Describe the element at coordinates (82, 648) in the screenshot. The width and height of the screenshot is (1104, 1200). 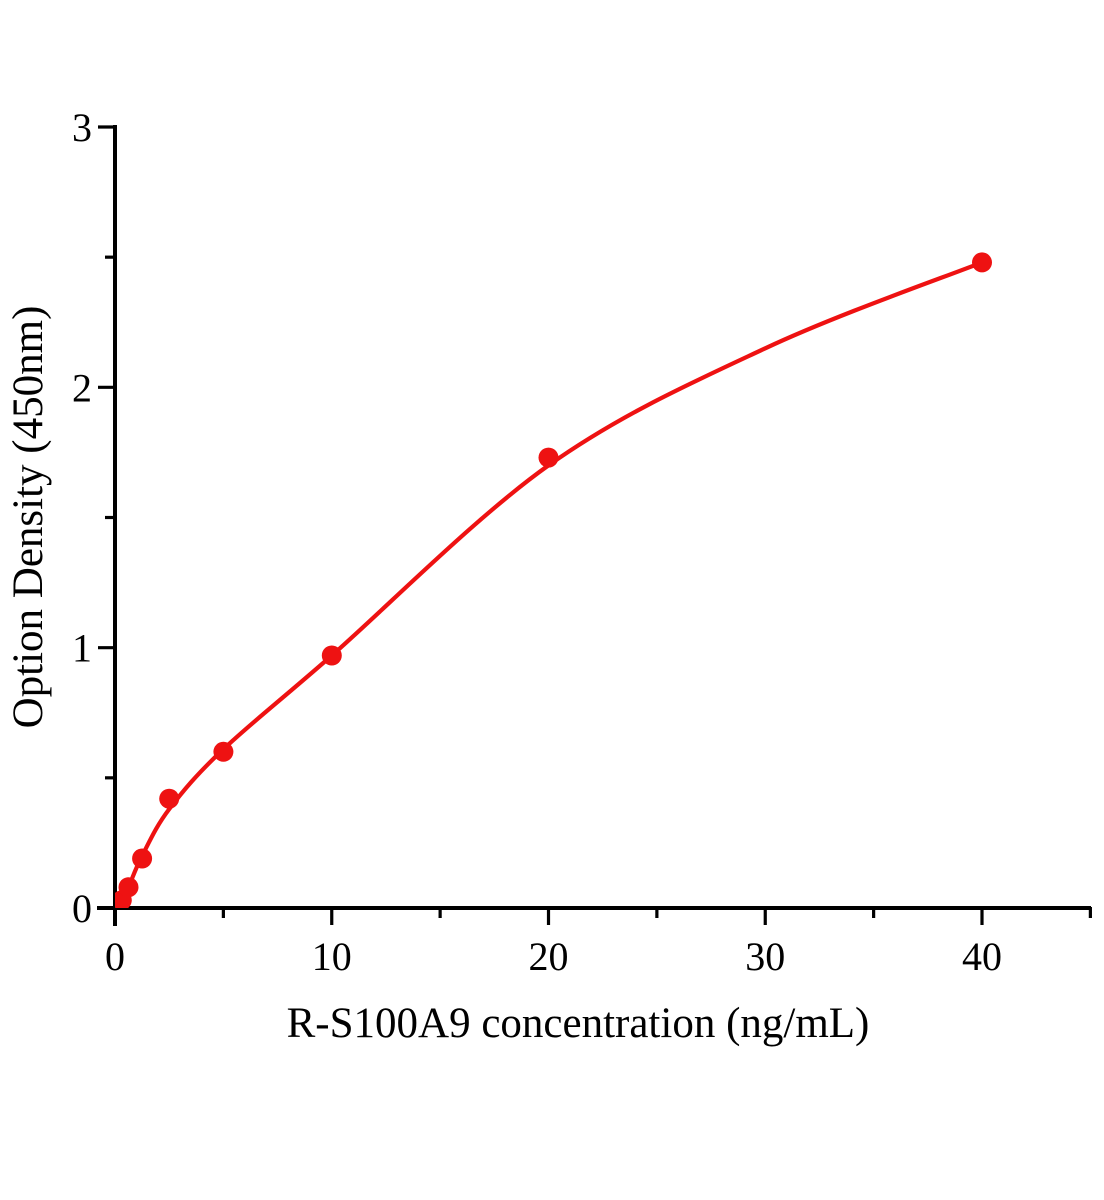
I see `y-tick-label: 1` at that location.